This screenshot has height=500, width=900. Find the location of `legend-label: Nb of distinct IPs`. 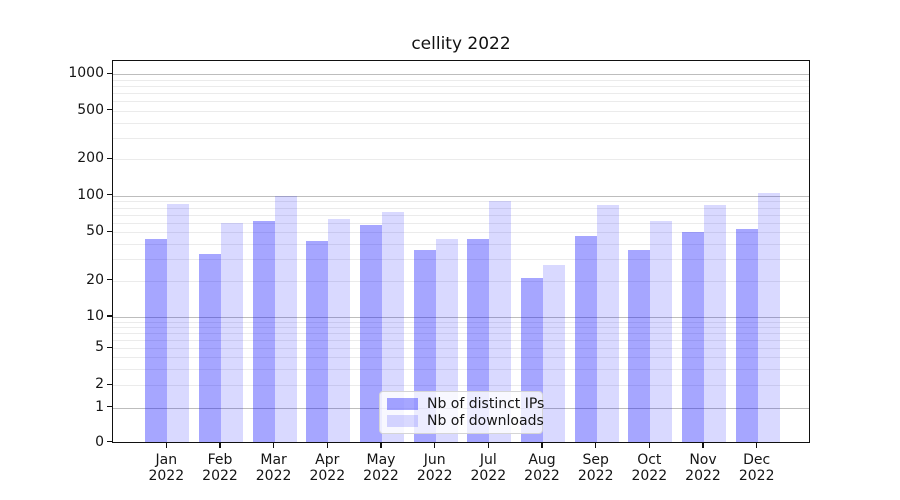

legend-label: Nb of distinct IPs is located at coordinates (486, 404).